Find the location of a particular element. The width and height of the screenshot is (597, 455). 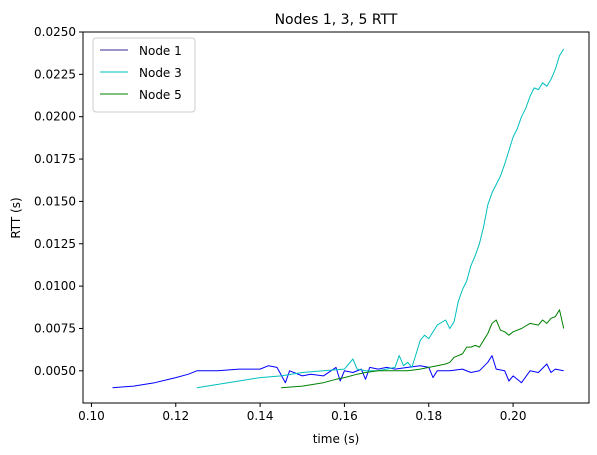

x-axis-label: time (s) is located at coordinates (336, 439).